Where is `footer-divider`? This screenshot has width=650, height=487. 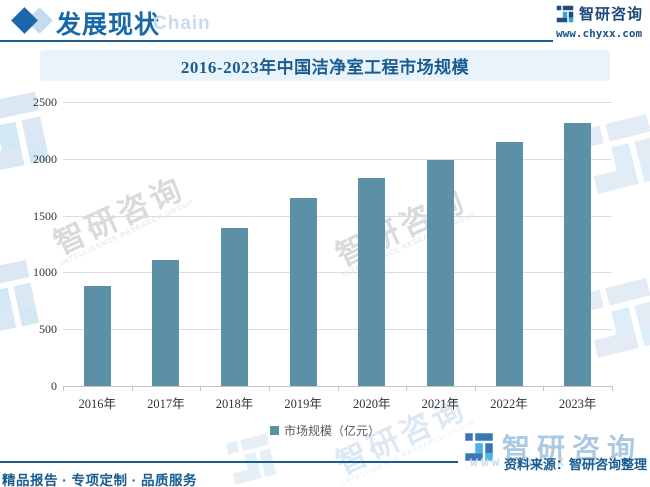 footer-divider is located at coordinates (229, 462).